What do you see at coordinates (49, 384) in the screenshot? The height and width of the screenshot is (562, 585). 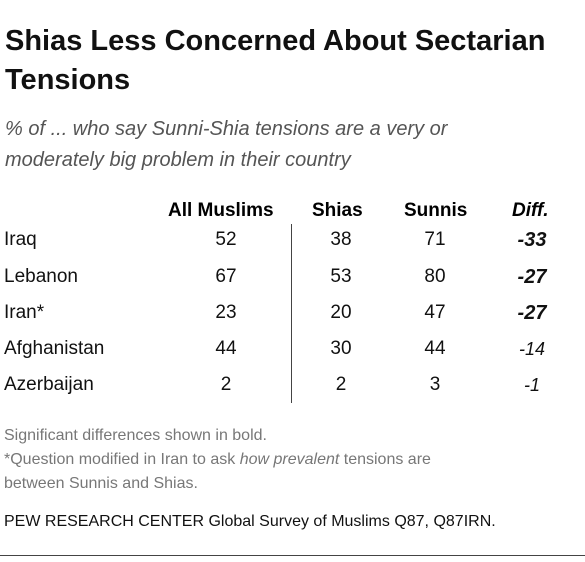 I see `row-label: Azerbaijan` at bounding box center [49, 384].